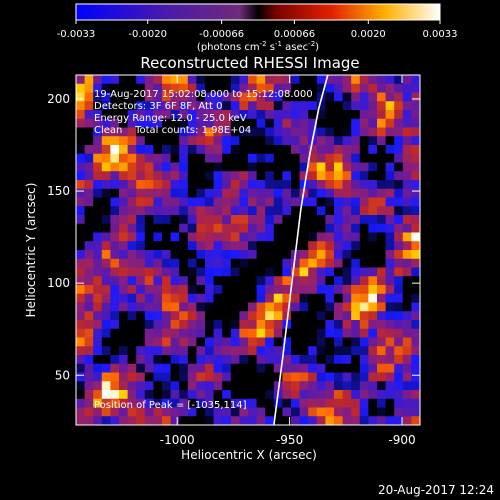 The width and height of the screenshot is (500, 500). Describe the element at coordinates (177, 440) in the screenshot. I see `x-tick-label: -1000` at that location.